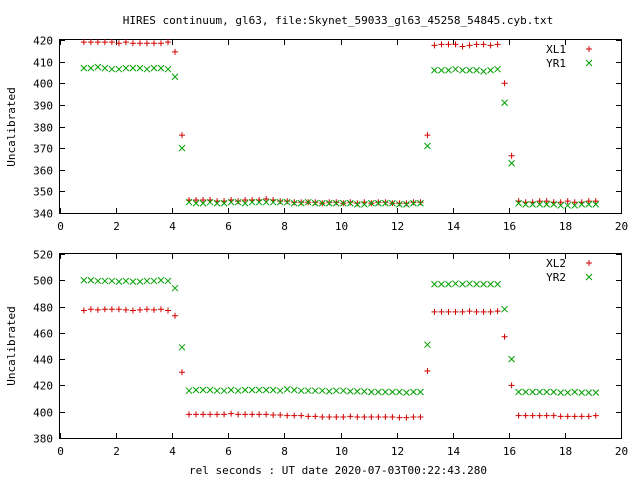  Describe the element at coordinates (589, 49) in the screenshot. I see `legend-marker-xl1` at that location.